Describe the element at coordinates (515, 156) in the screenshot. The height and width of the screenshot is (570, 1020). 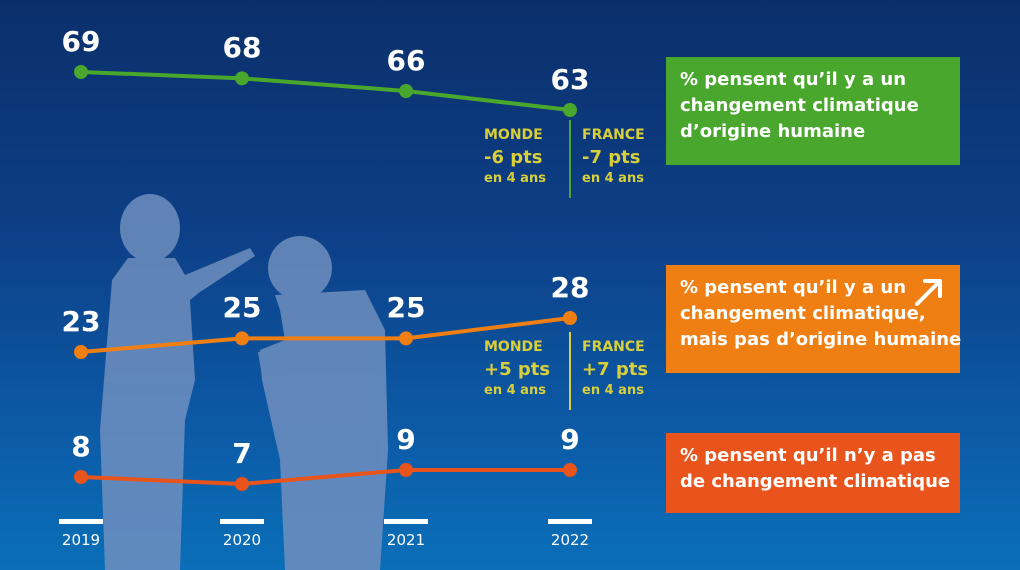
I see `stat-green-monde: MONDE -6 pts en 4 ans` at that location.